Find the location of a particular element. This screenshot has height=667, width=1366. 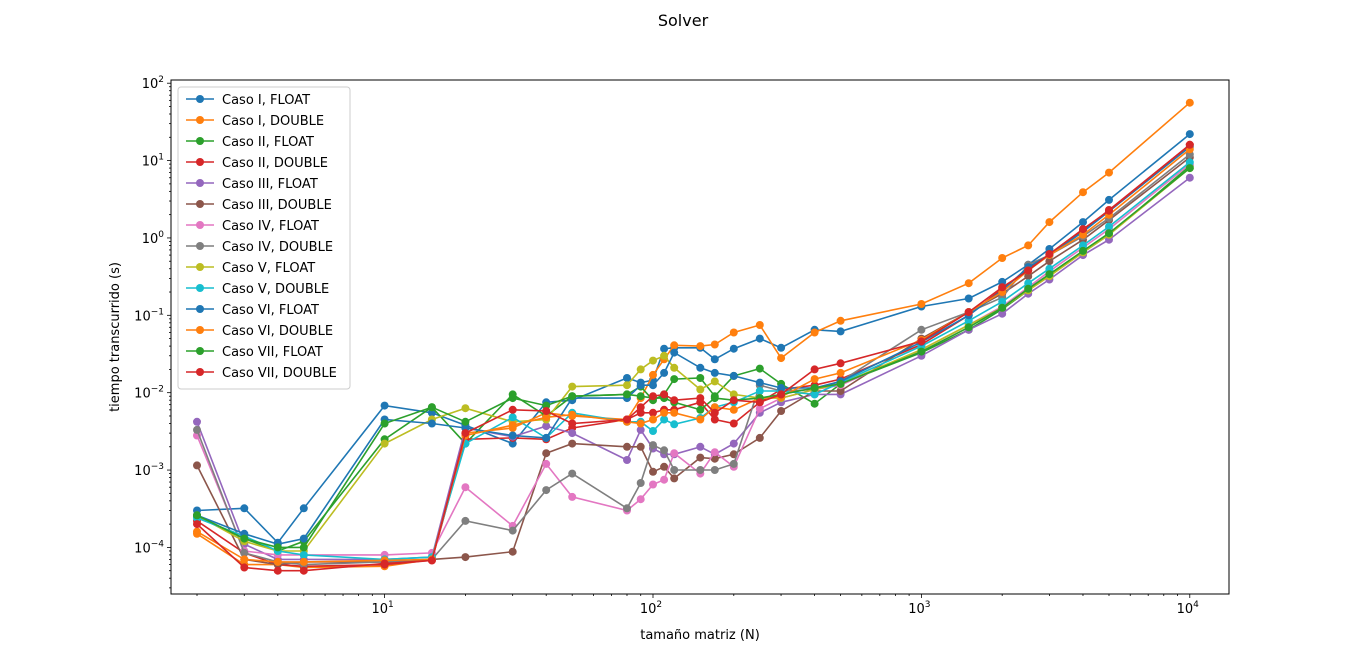

x-tick-label: 10³ is located at coordinates (919, 608).